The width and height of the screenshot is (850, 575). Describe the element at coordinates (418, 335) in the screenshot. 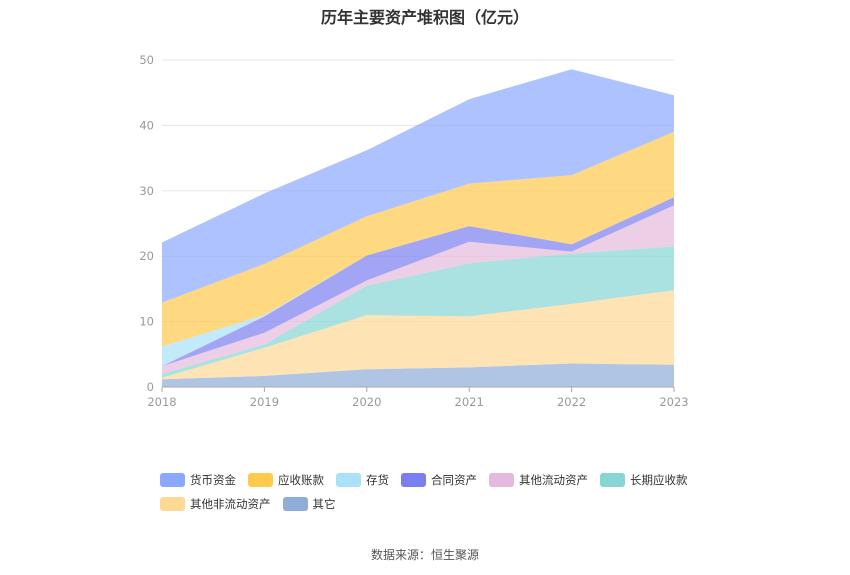

I see `area-其他非流动资产` at that location.